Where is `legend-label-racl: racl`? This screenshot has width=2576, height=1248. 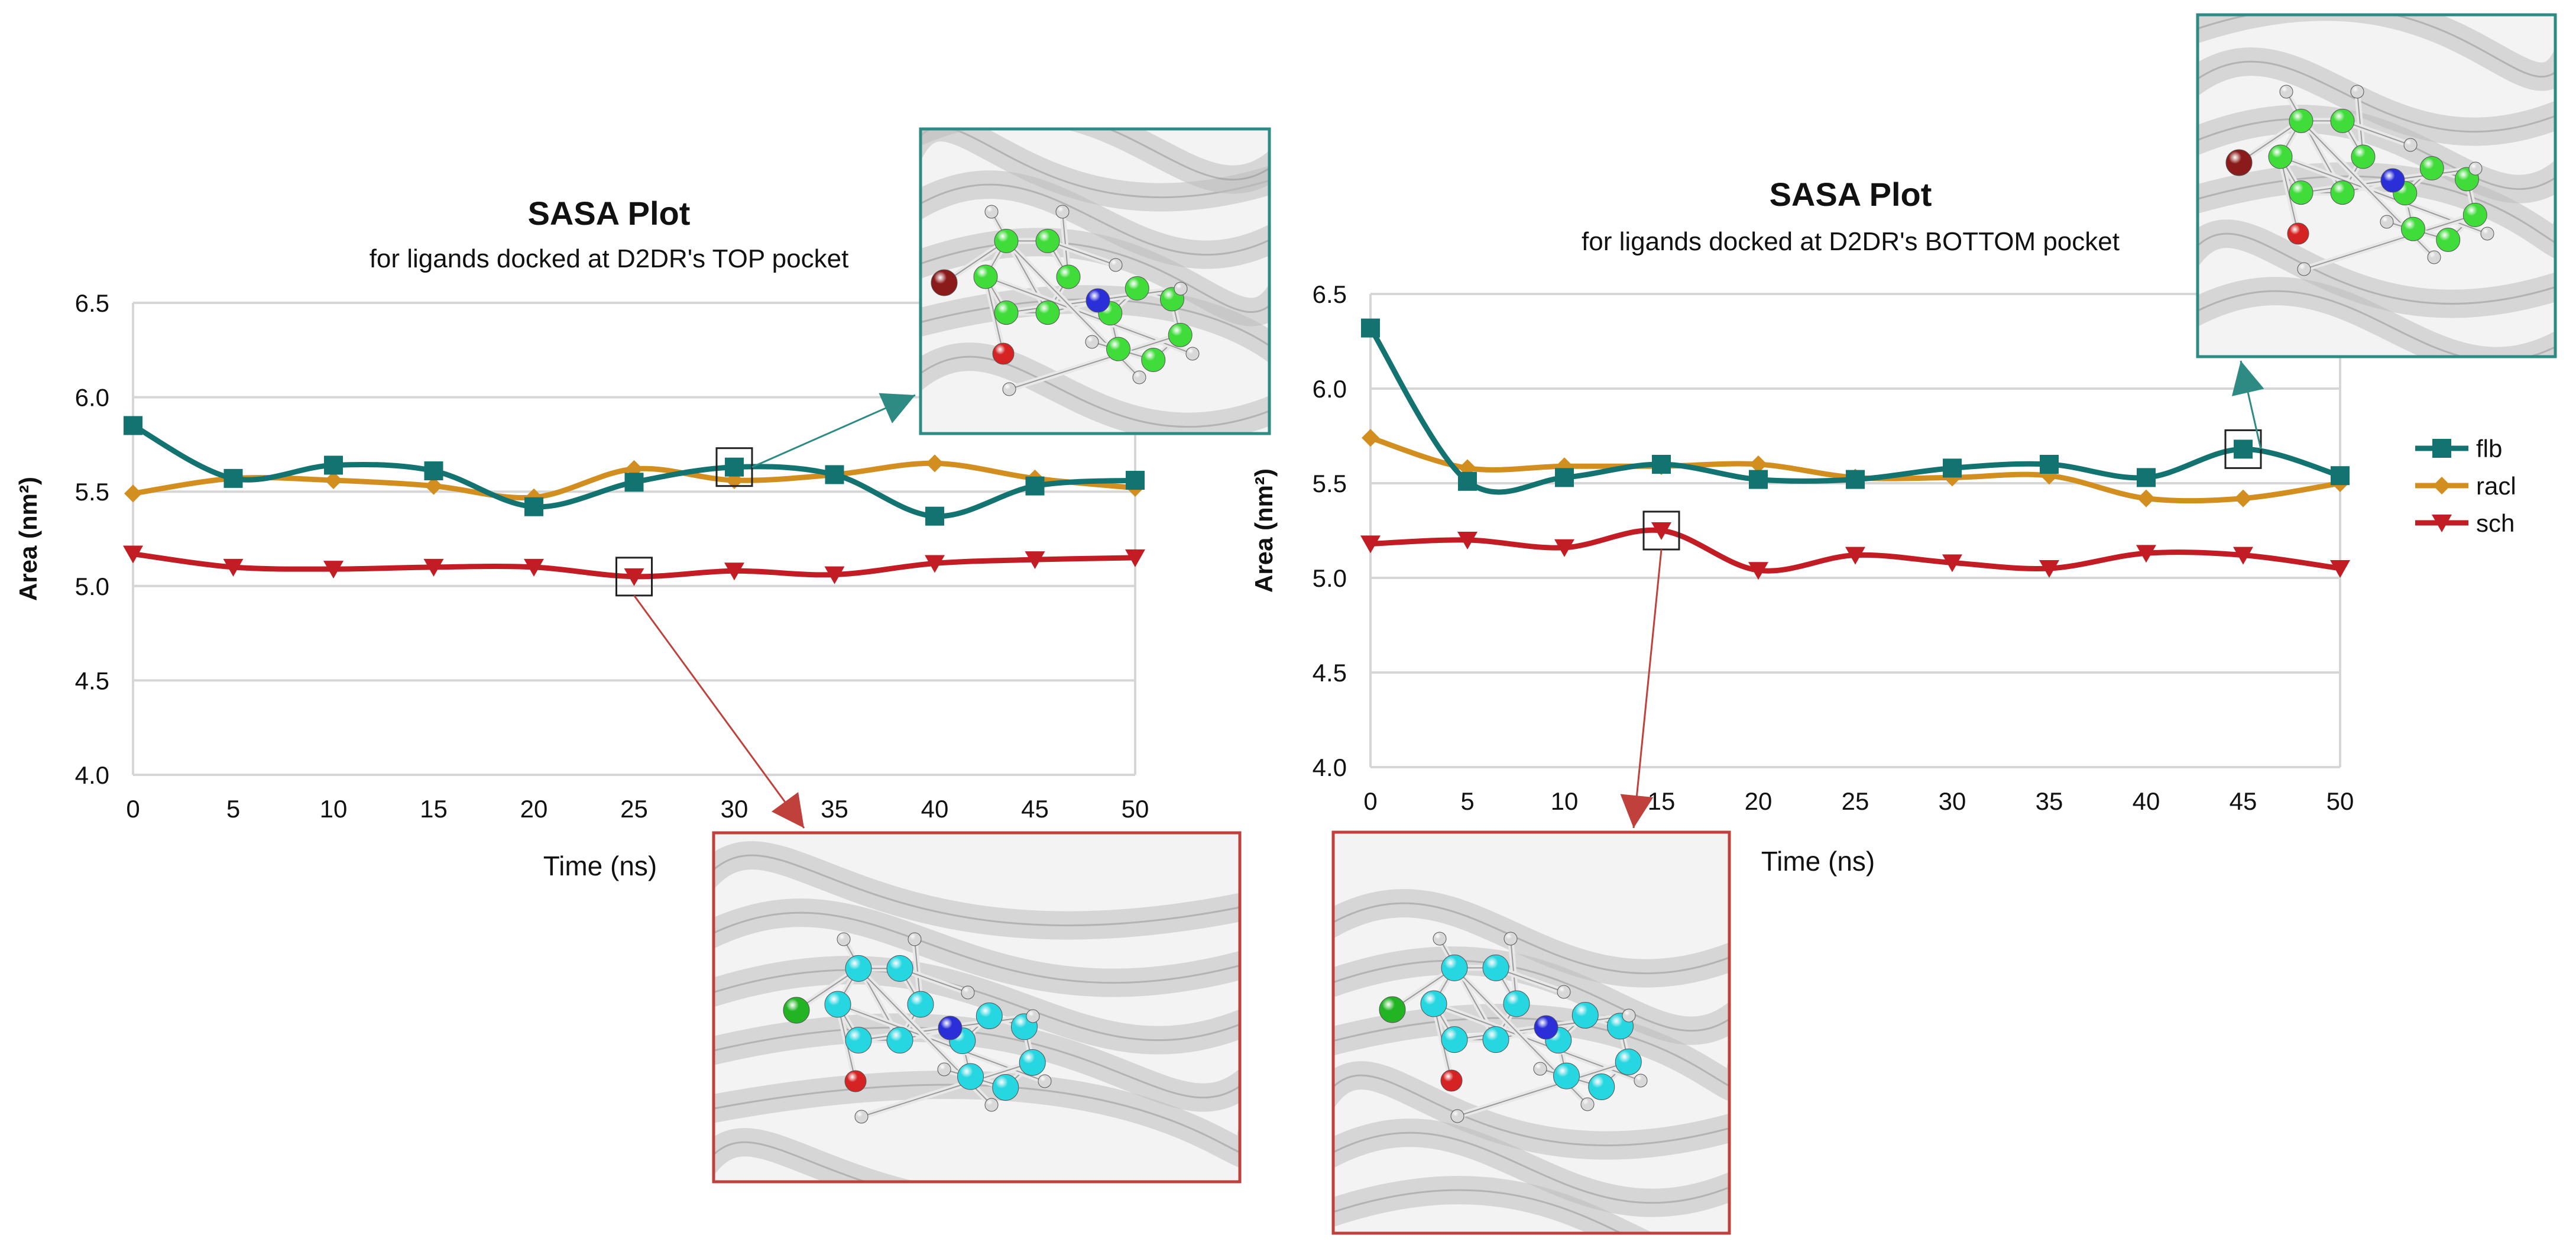 legend-label-racl: racl is located at coordinates (2496, 486).